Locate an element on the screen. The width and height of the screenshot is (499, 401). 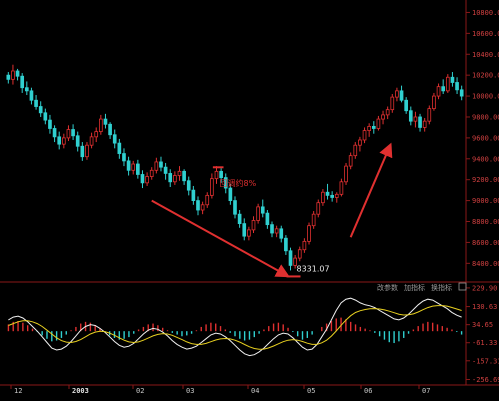
price-tick-label: 8600.00 is located at coordinates (485, 243).